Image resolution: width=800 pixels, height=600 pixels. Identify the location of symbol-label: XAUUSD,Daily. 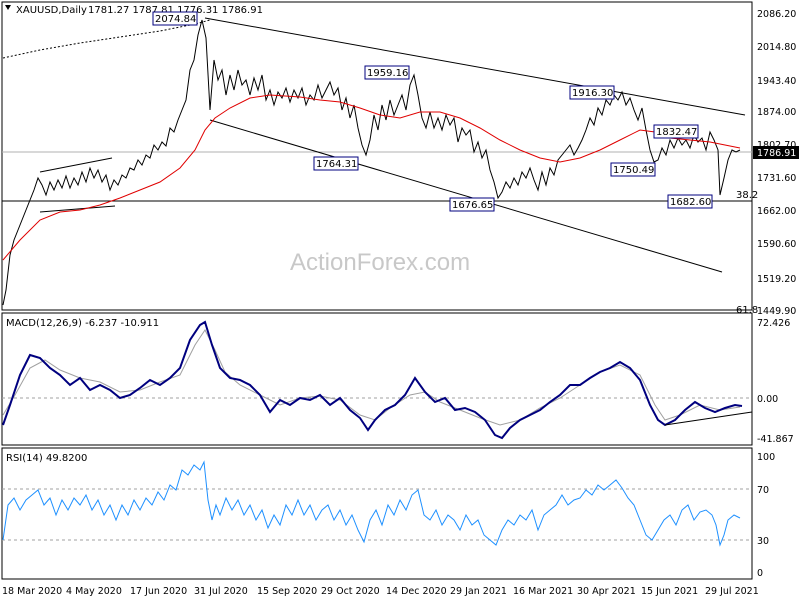
(51, 10).